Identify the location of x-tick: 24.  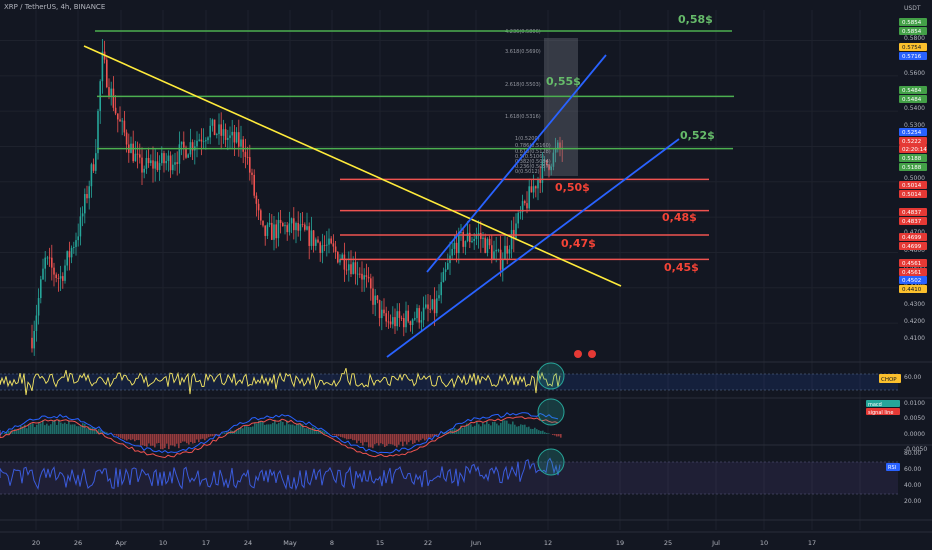
(248, 543).